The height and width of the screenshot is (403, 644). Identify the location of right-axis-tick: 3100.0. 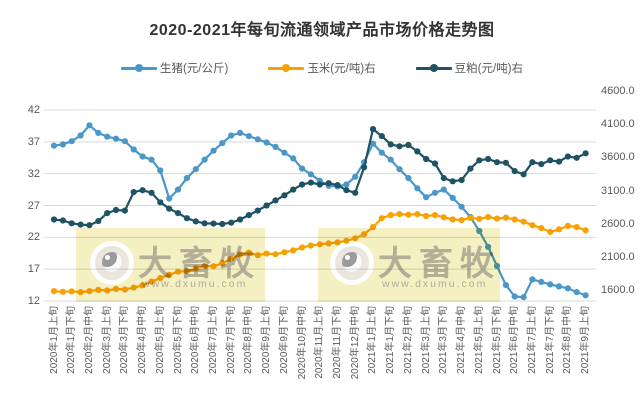
(618, 190).